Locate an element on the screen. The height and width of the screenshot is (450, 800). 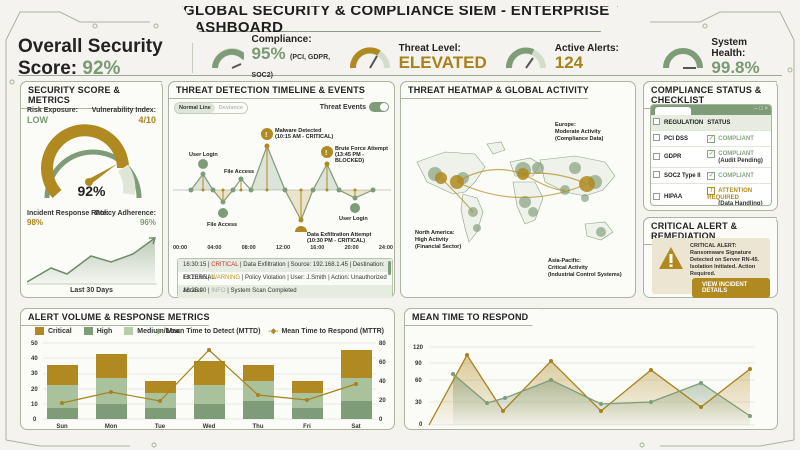
warning-triangle-icon is located at coordinates (671, 258).